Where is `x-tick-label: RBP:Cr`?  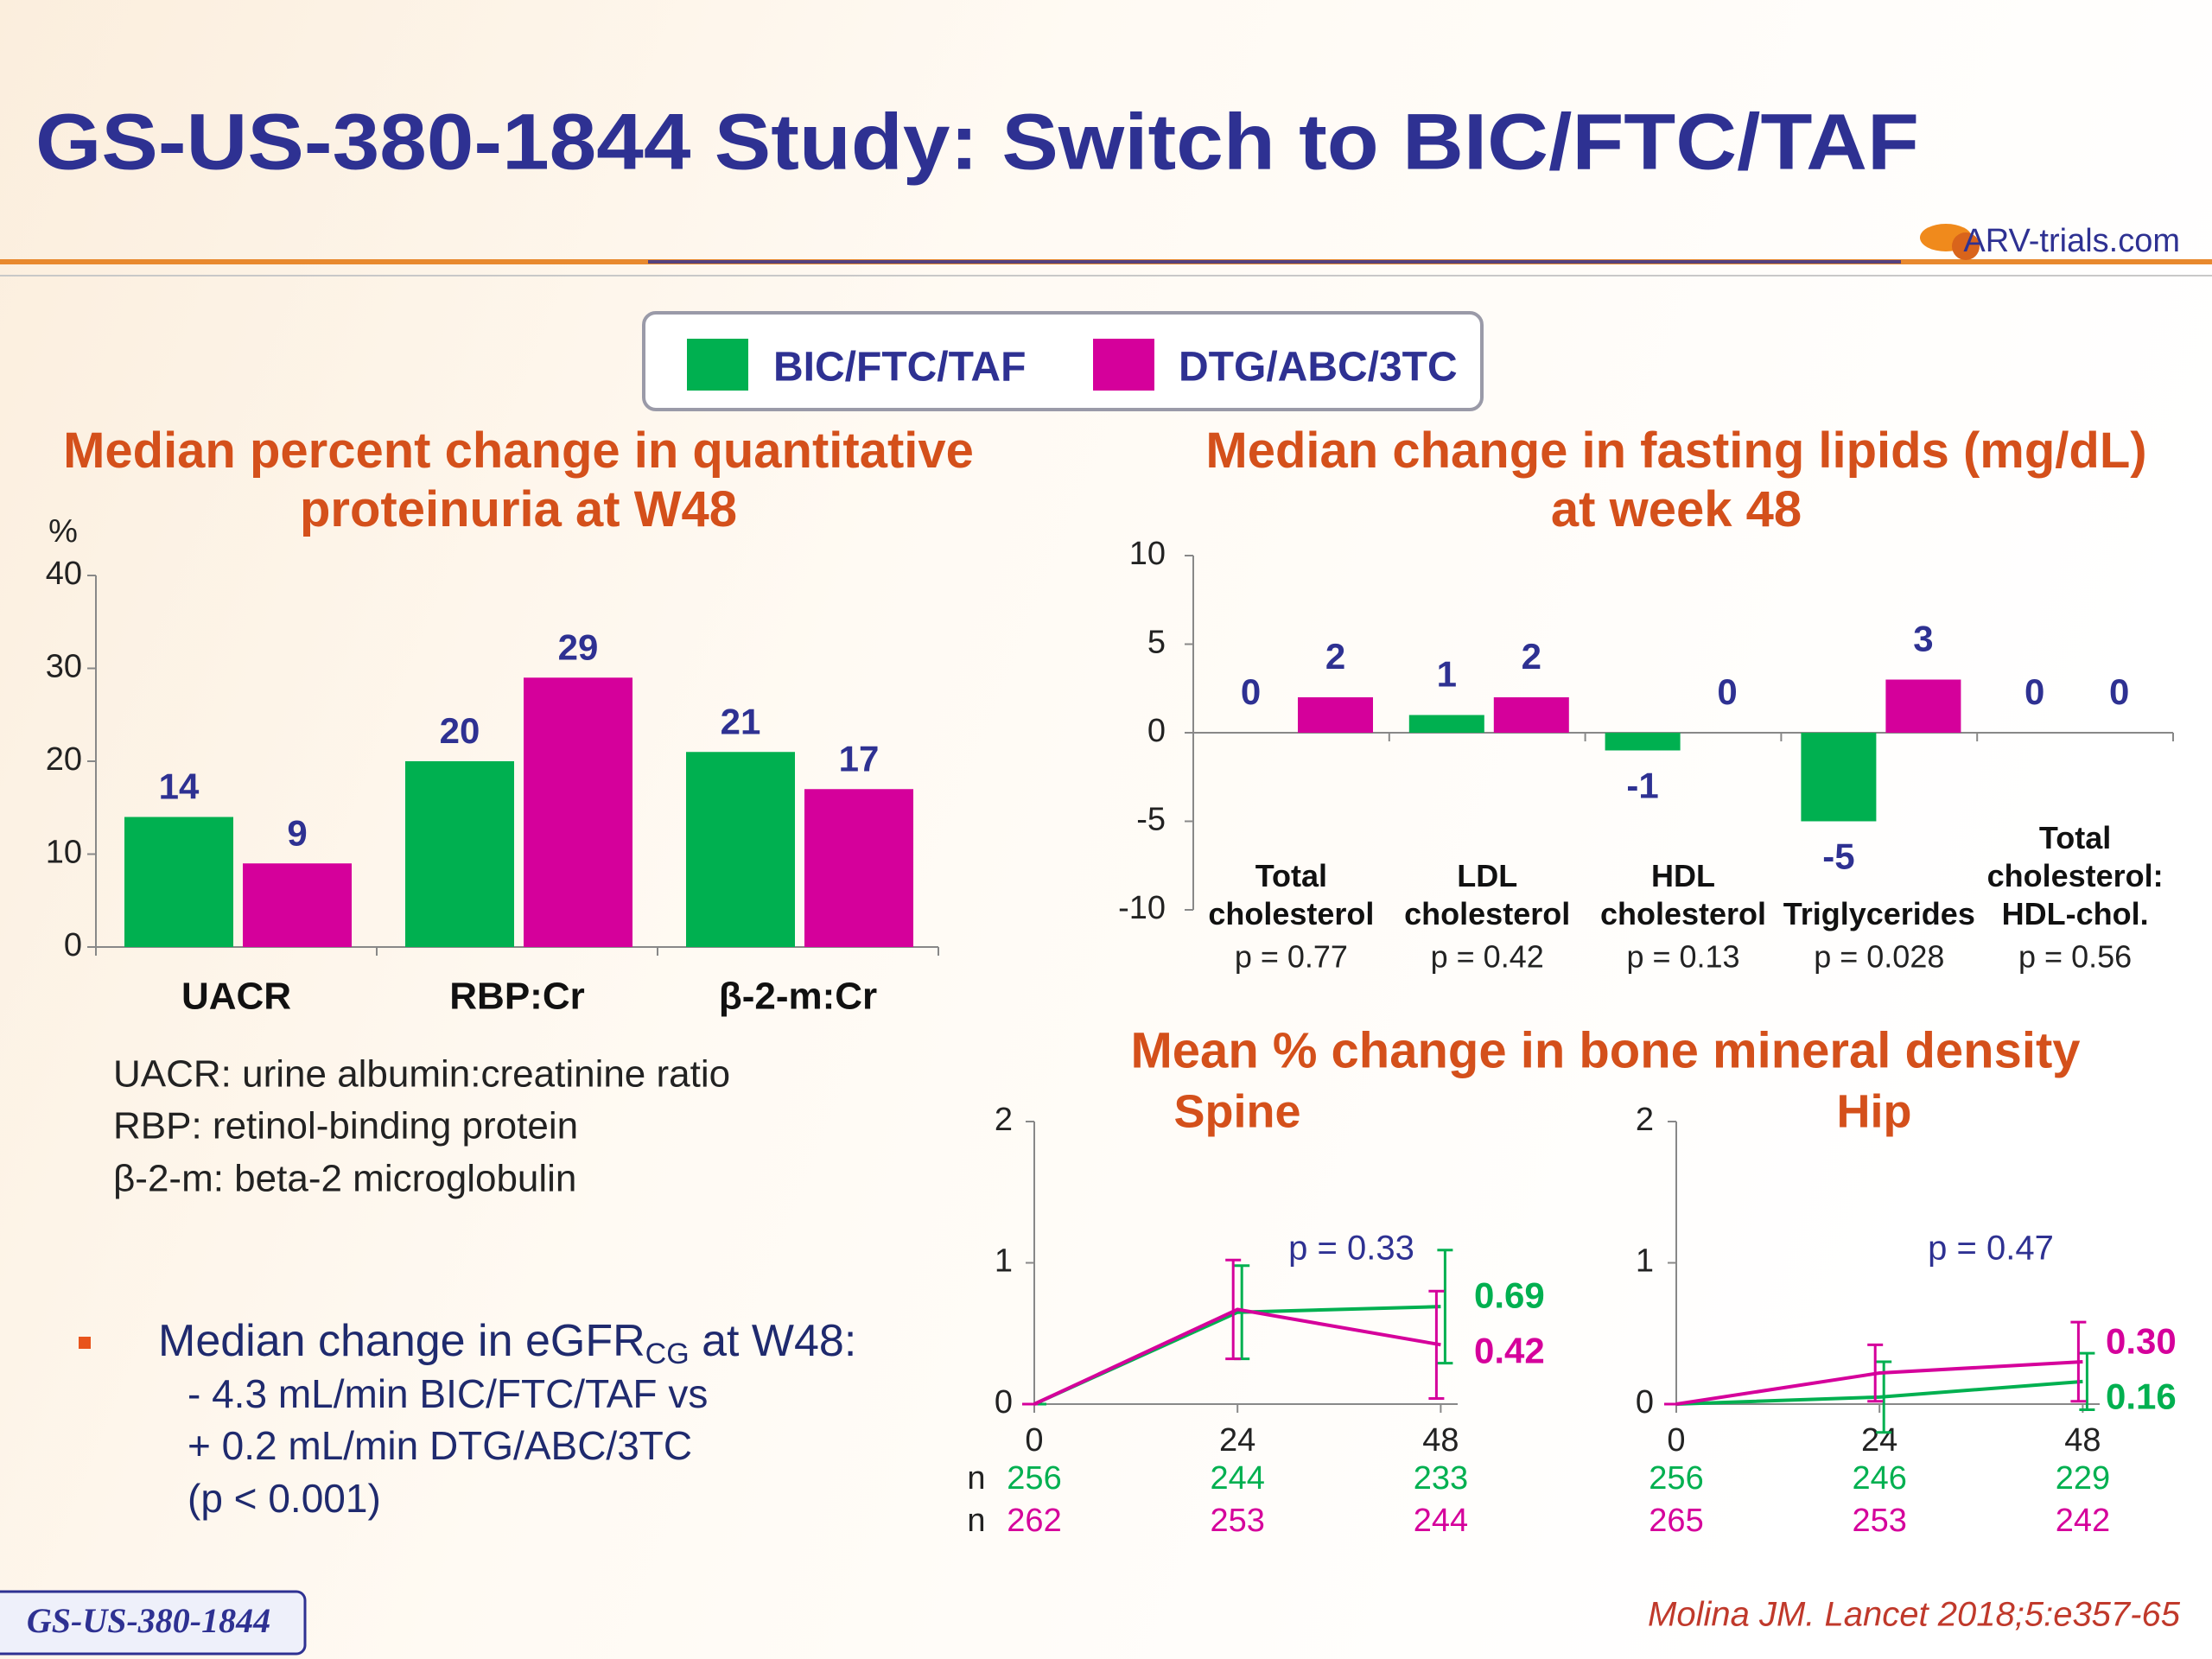 x-tick-label: RBP:Cr is located at coordinates (516, 997).